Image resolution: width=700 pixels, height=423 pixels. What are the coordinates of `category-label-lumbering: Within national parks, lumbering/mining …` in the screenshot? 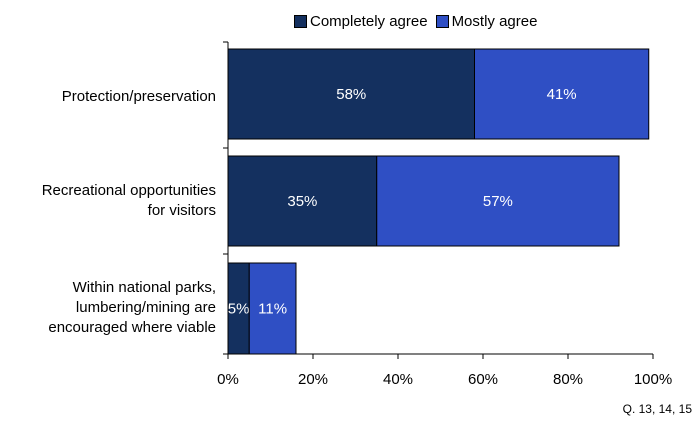 It's located at (108, 308).